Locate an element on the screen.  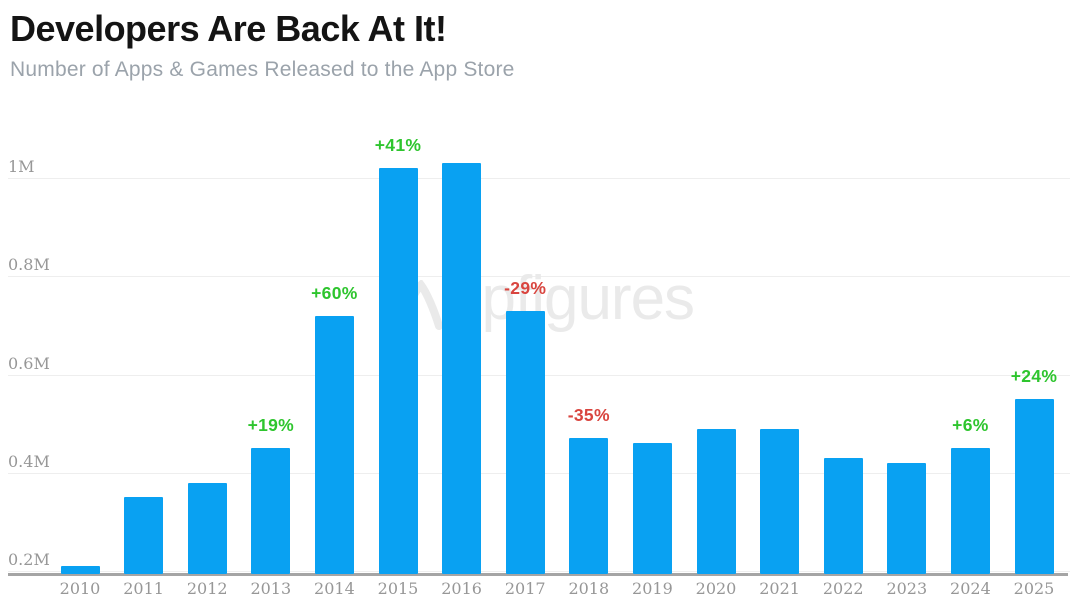
y-axis-tick-0.8M: 0.8M is located at coordinates (29, 265).